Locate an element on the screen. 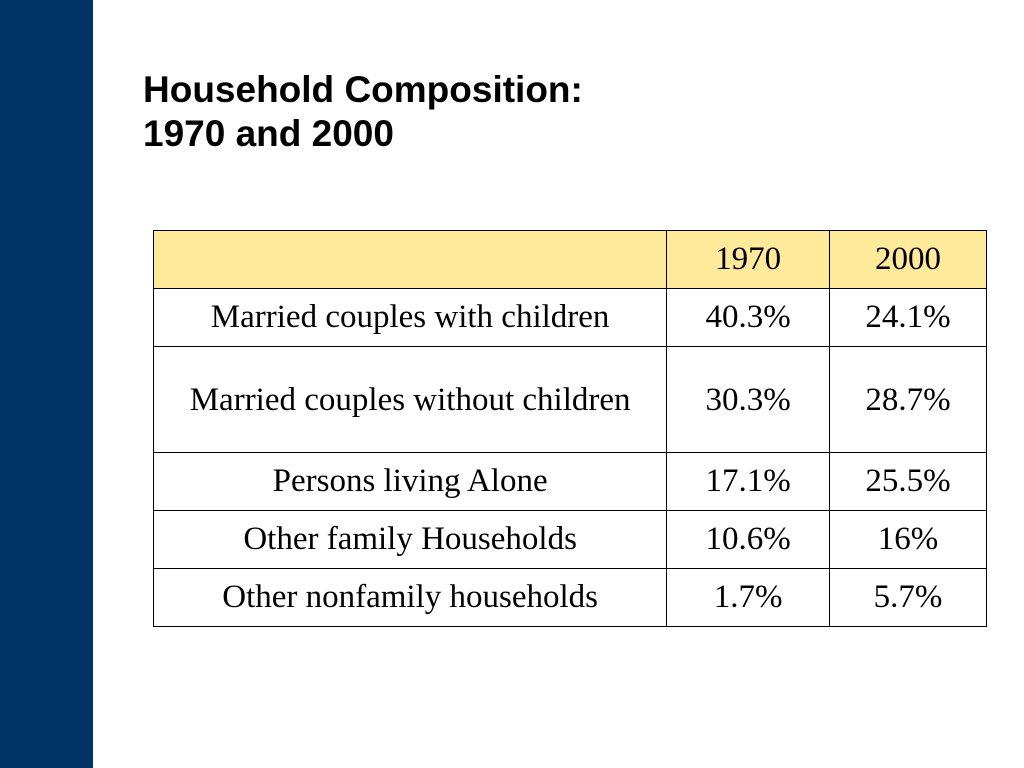 The image size is (1024, 768). value-2000: 24.1% is located at coordinates (908, 317).